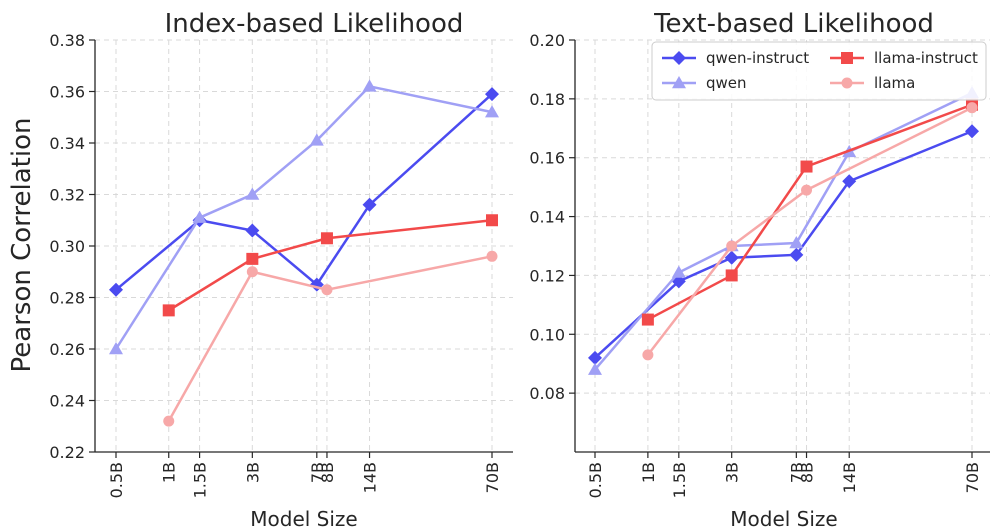  What do you see at coordinates (67, 92) in the screenshot?
I see `y-tick-label: 0.36` at bounding box center [67, 92].